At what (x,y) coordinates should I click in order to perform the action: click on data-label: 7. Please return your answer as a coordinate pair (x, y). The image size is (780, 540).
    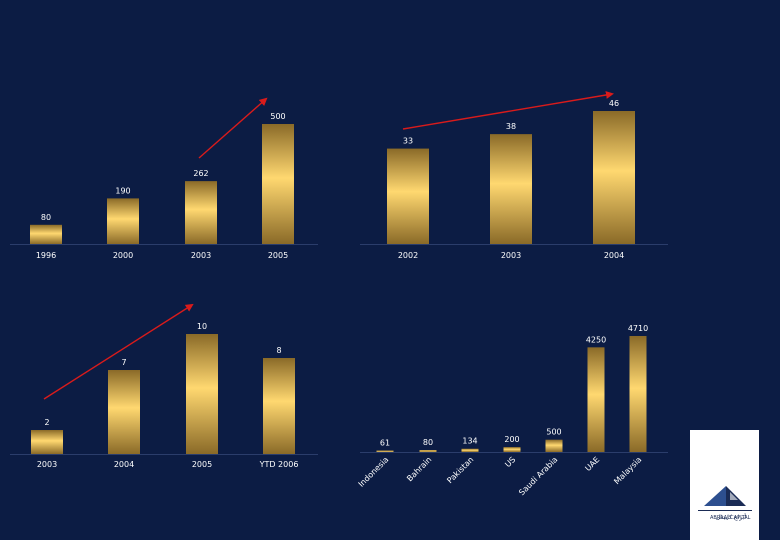
    Looking at the image, I should click on (123, 362).